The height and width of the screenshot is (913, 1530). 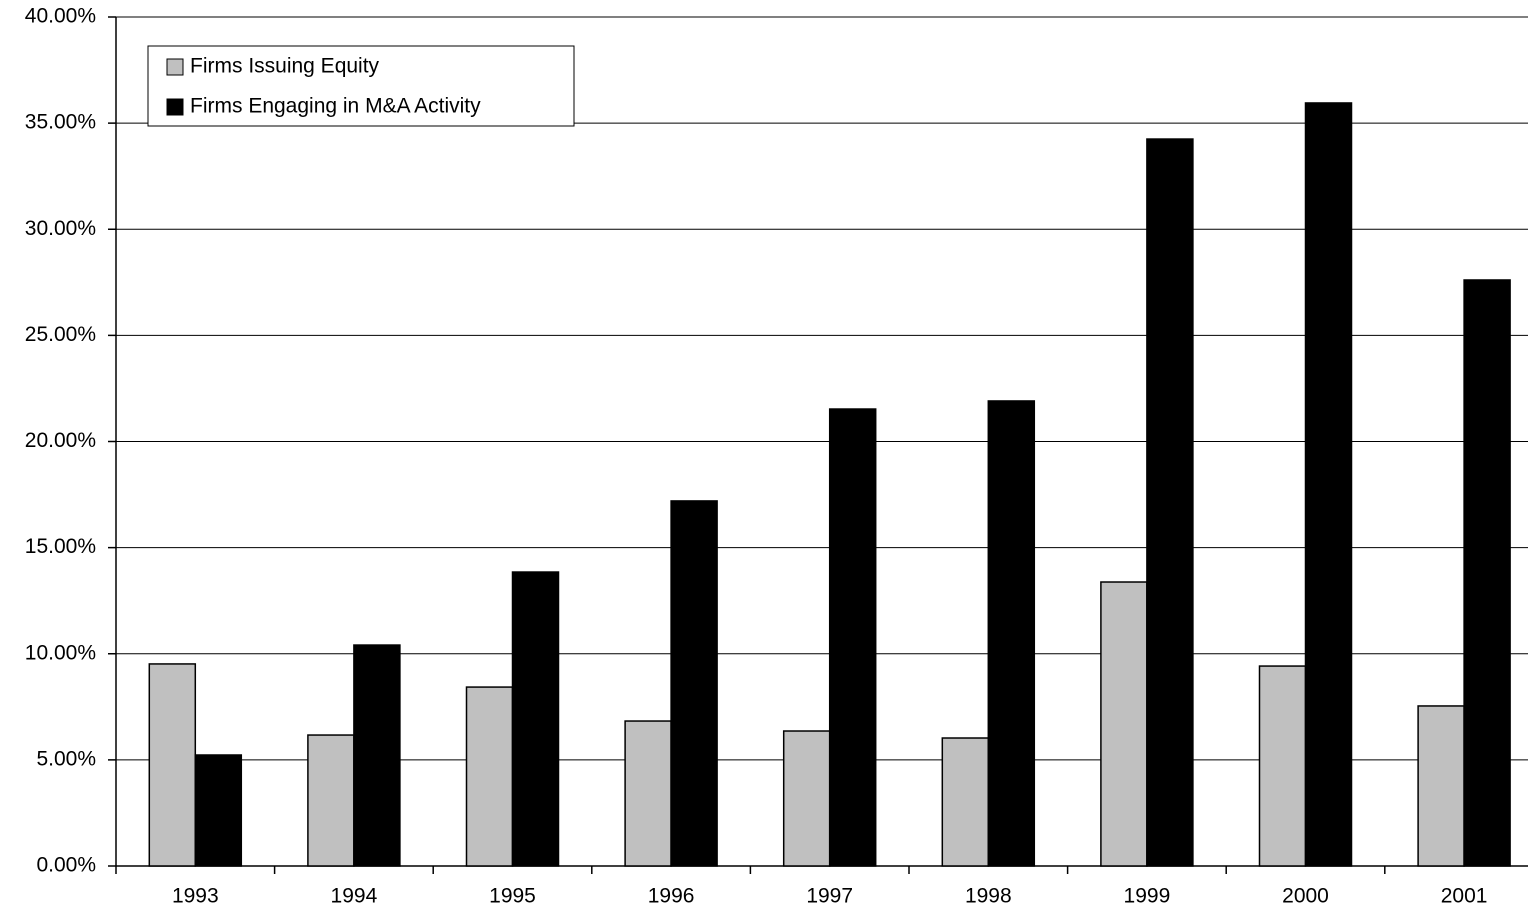 What do you see at coordinates (1305, 896) in the screenshot?
I see `x-tick-label: 2000` at bounding box center [1305, 896].